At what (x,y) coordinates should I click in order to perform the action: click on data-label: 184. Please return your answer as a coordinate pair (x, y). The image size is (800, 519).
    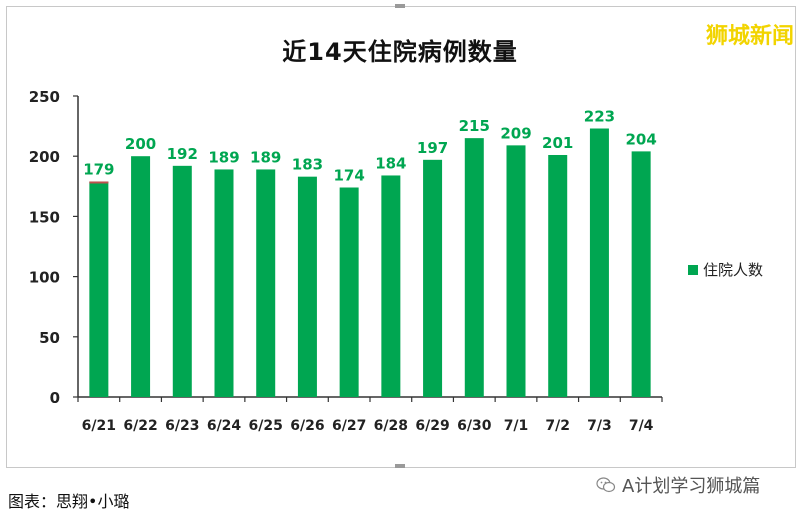
    Looking at the image, I should click on (390, 163).